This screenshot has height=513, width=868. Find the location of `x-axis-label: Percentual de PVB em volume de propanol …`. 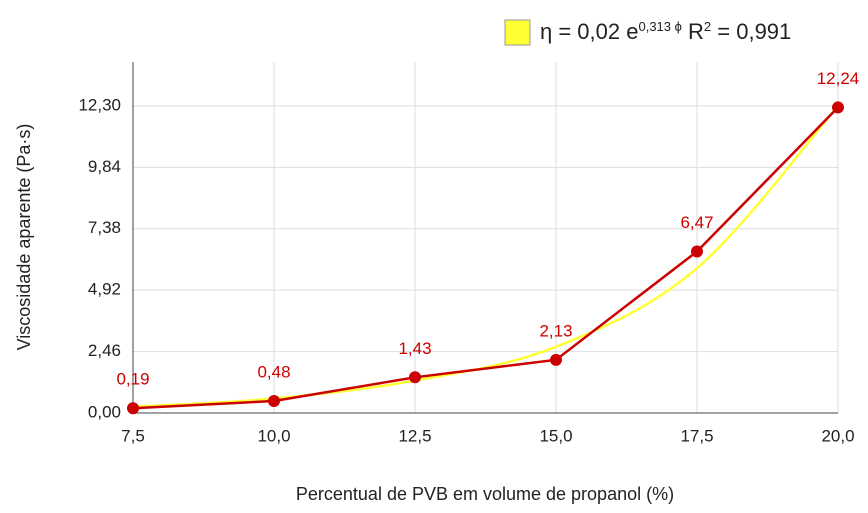

x-axis-label: Percentual de PVB em volume de propanol … is located at coordinates (485, 494).